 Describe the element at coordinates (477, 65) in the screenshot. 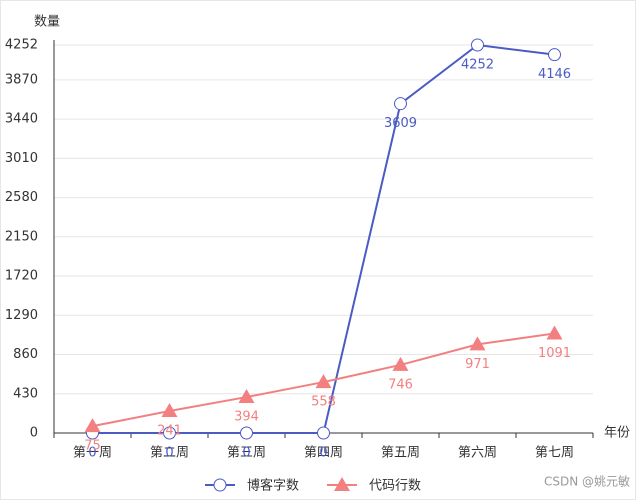

I see `data-label: 4252` at that location.